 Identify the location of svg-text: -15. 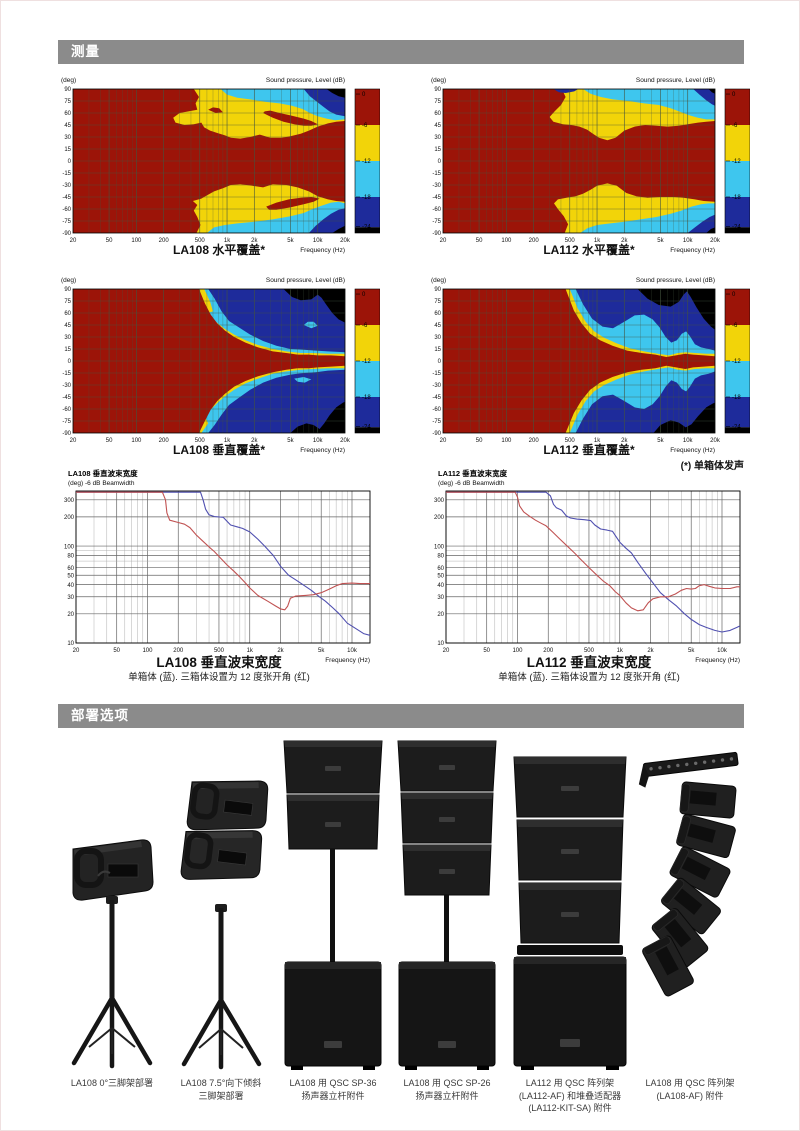
(436, 174).